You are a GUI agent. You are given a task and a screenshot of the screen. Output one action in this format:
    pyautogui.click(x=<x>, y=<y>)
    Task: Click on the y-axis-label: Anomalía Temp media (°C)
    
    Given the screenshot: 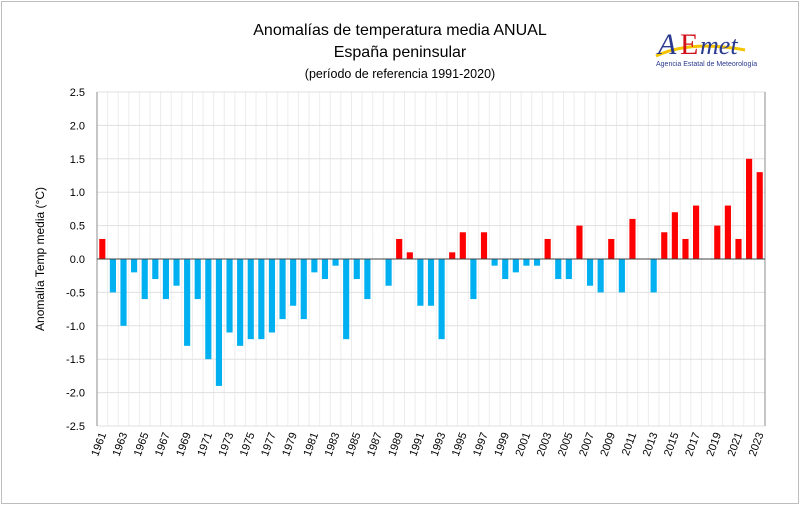 What is the action you would take?
    pyautogui.click(x=40, y=259)
    